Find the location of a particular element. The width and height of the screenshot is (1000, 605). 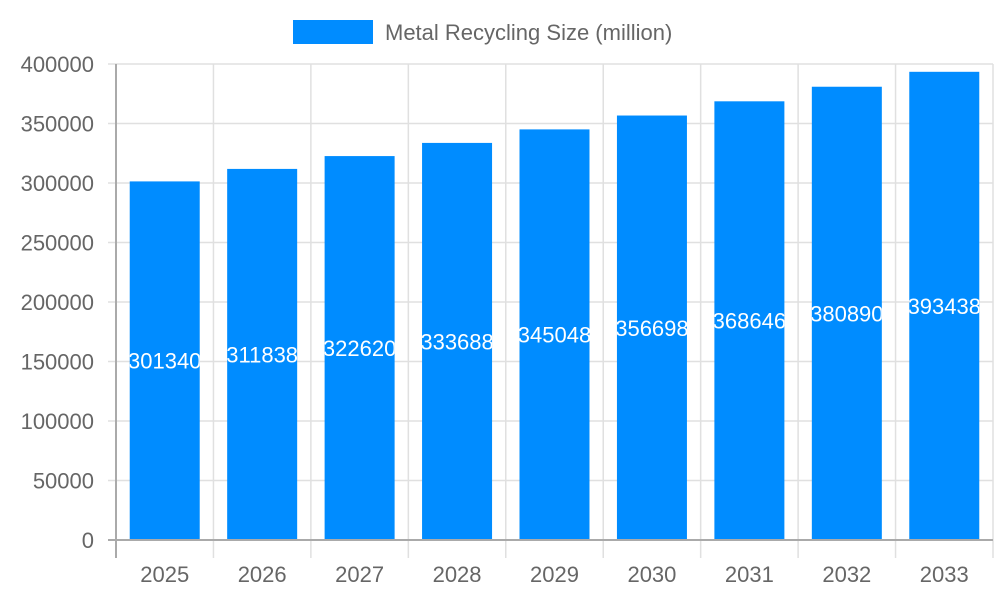

data-label: 380890 is located at coordinates (846, 313).